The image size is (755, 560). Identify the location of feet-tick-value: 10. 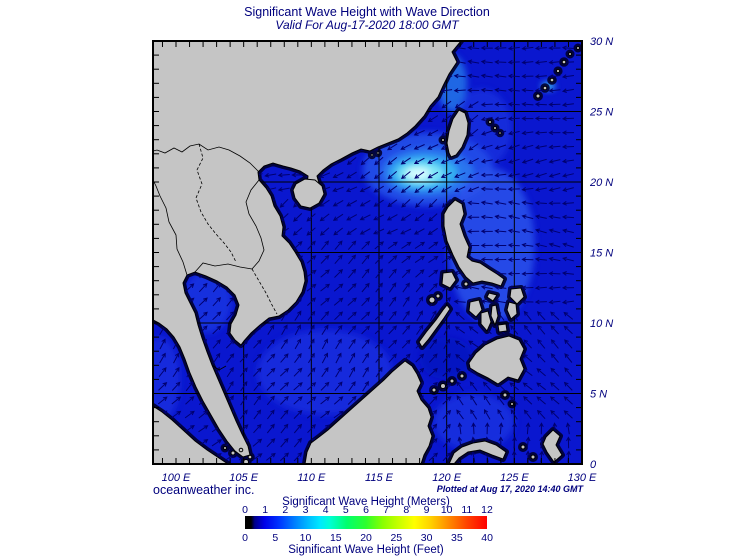
(306, 538).